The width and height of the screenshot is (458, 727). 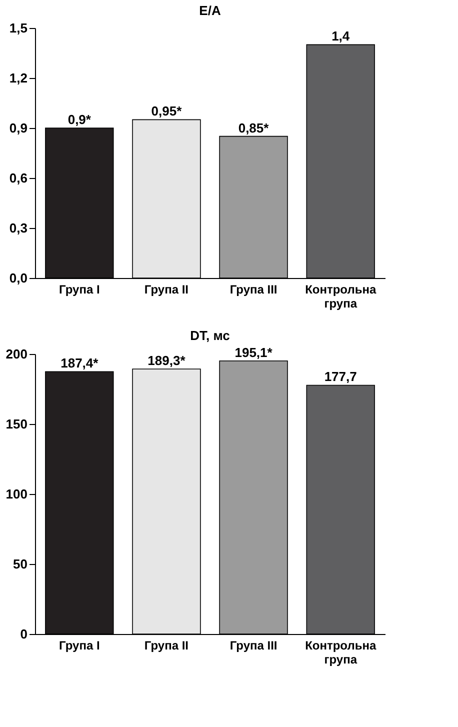 I want to click on y-tick-label: 0,9, so click(x=18, y=128).